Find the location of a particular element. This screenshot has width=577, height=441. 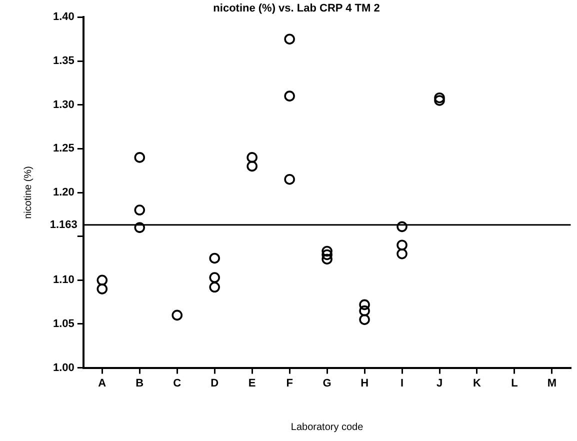

y-tick-label: 1.35 is located at coordinates (63, 61).